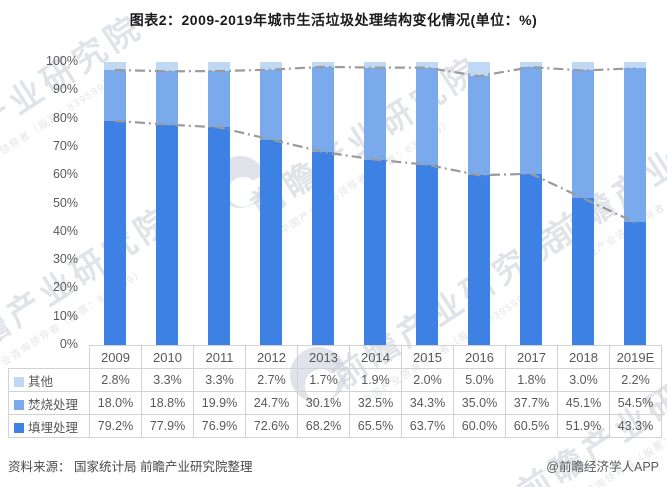 The image size is (667, 487). I want to click on bar-segment-焚烧处理-2016, so click(479, 126).